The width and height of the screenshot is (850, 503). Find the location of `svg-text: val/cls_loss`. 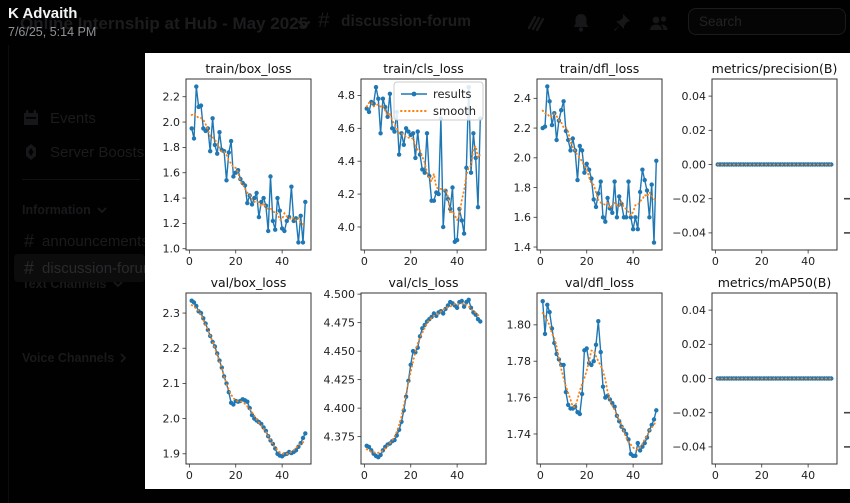

svg-text: val/cls_loss is located at coordinates (424, 282).